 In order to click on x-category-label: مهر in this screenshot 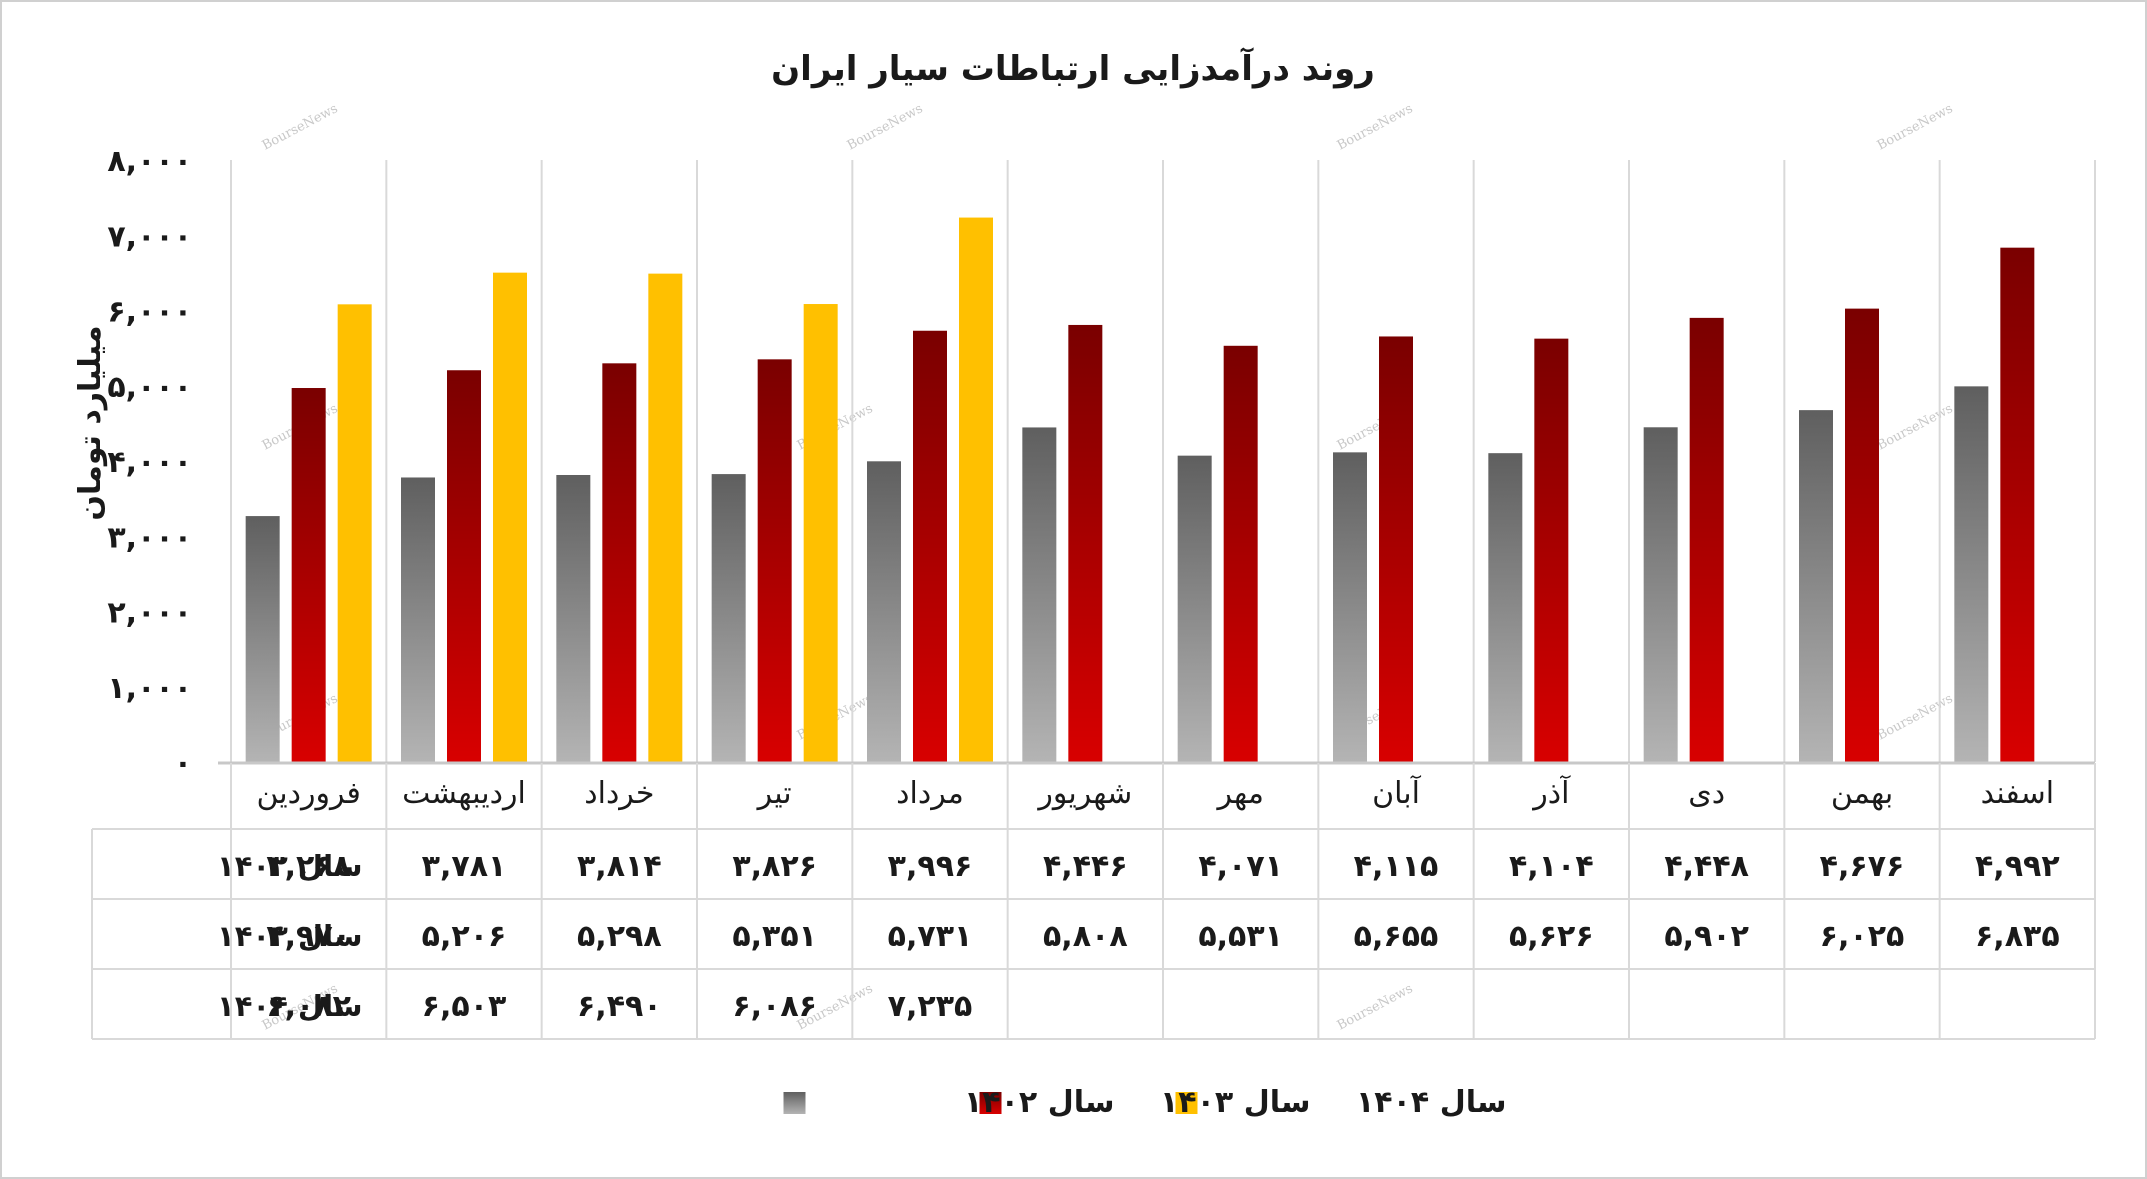, I will do `click(1239, 793)`.